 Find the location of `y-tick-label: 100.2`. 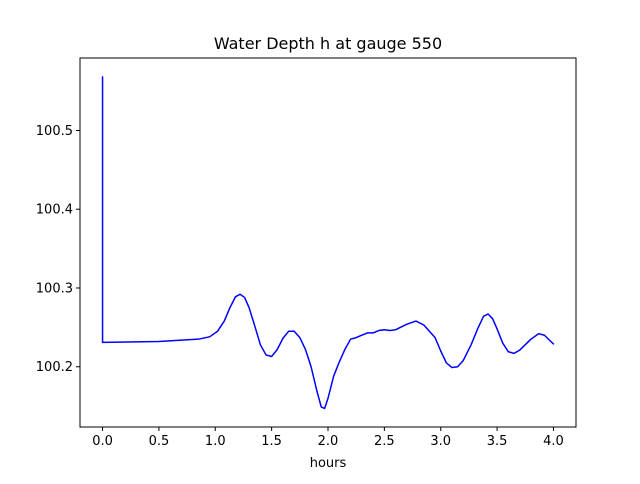

y-tick-label: 100.2 is located at coordinates (54, 367).